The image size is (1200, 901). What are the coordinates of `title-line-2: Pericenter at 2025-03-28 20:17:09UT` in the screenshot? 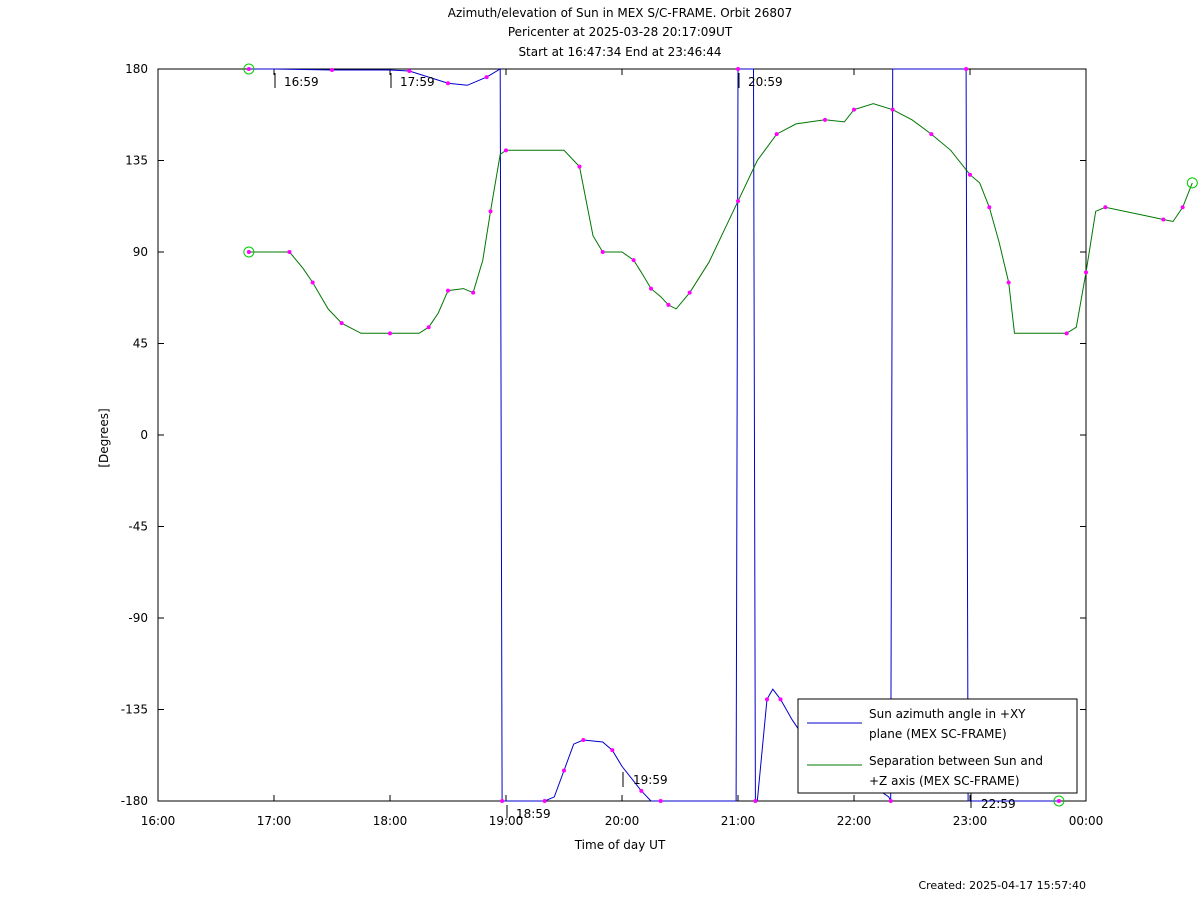 It's located at (620, 32).